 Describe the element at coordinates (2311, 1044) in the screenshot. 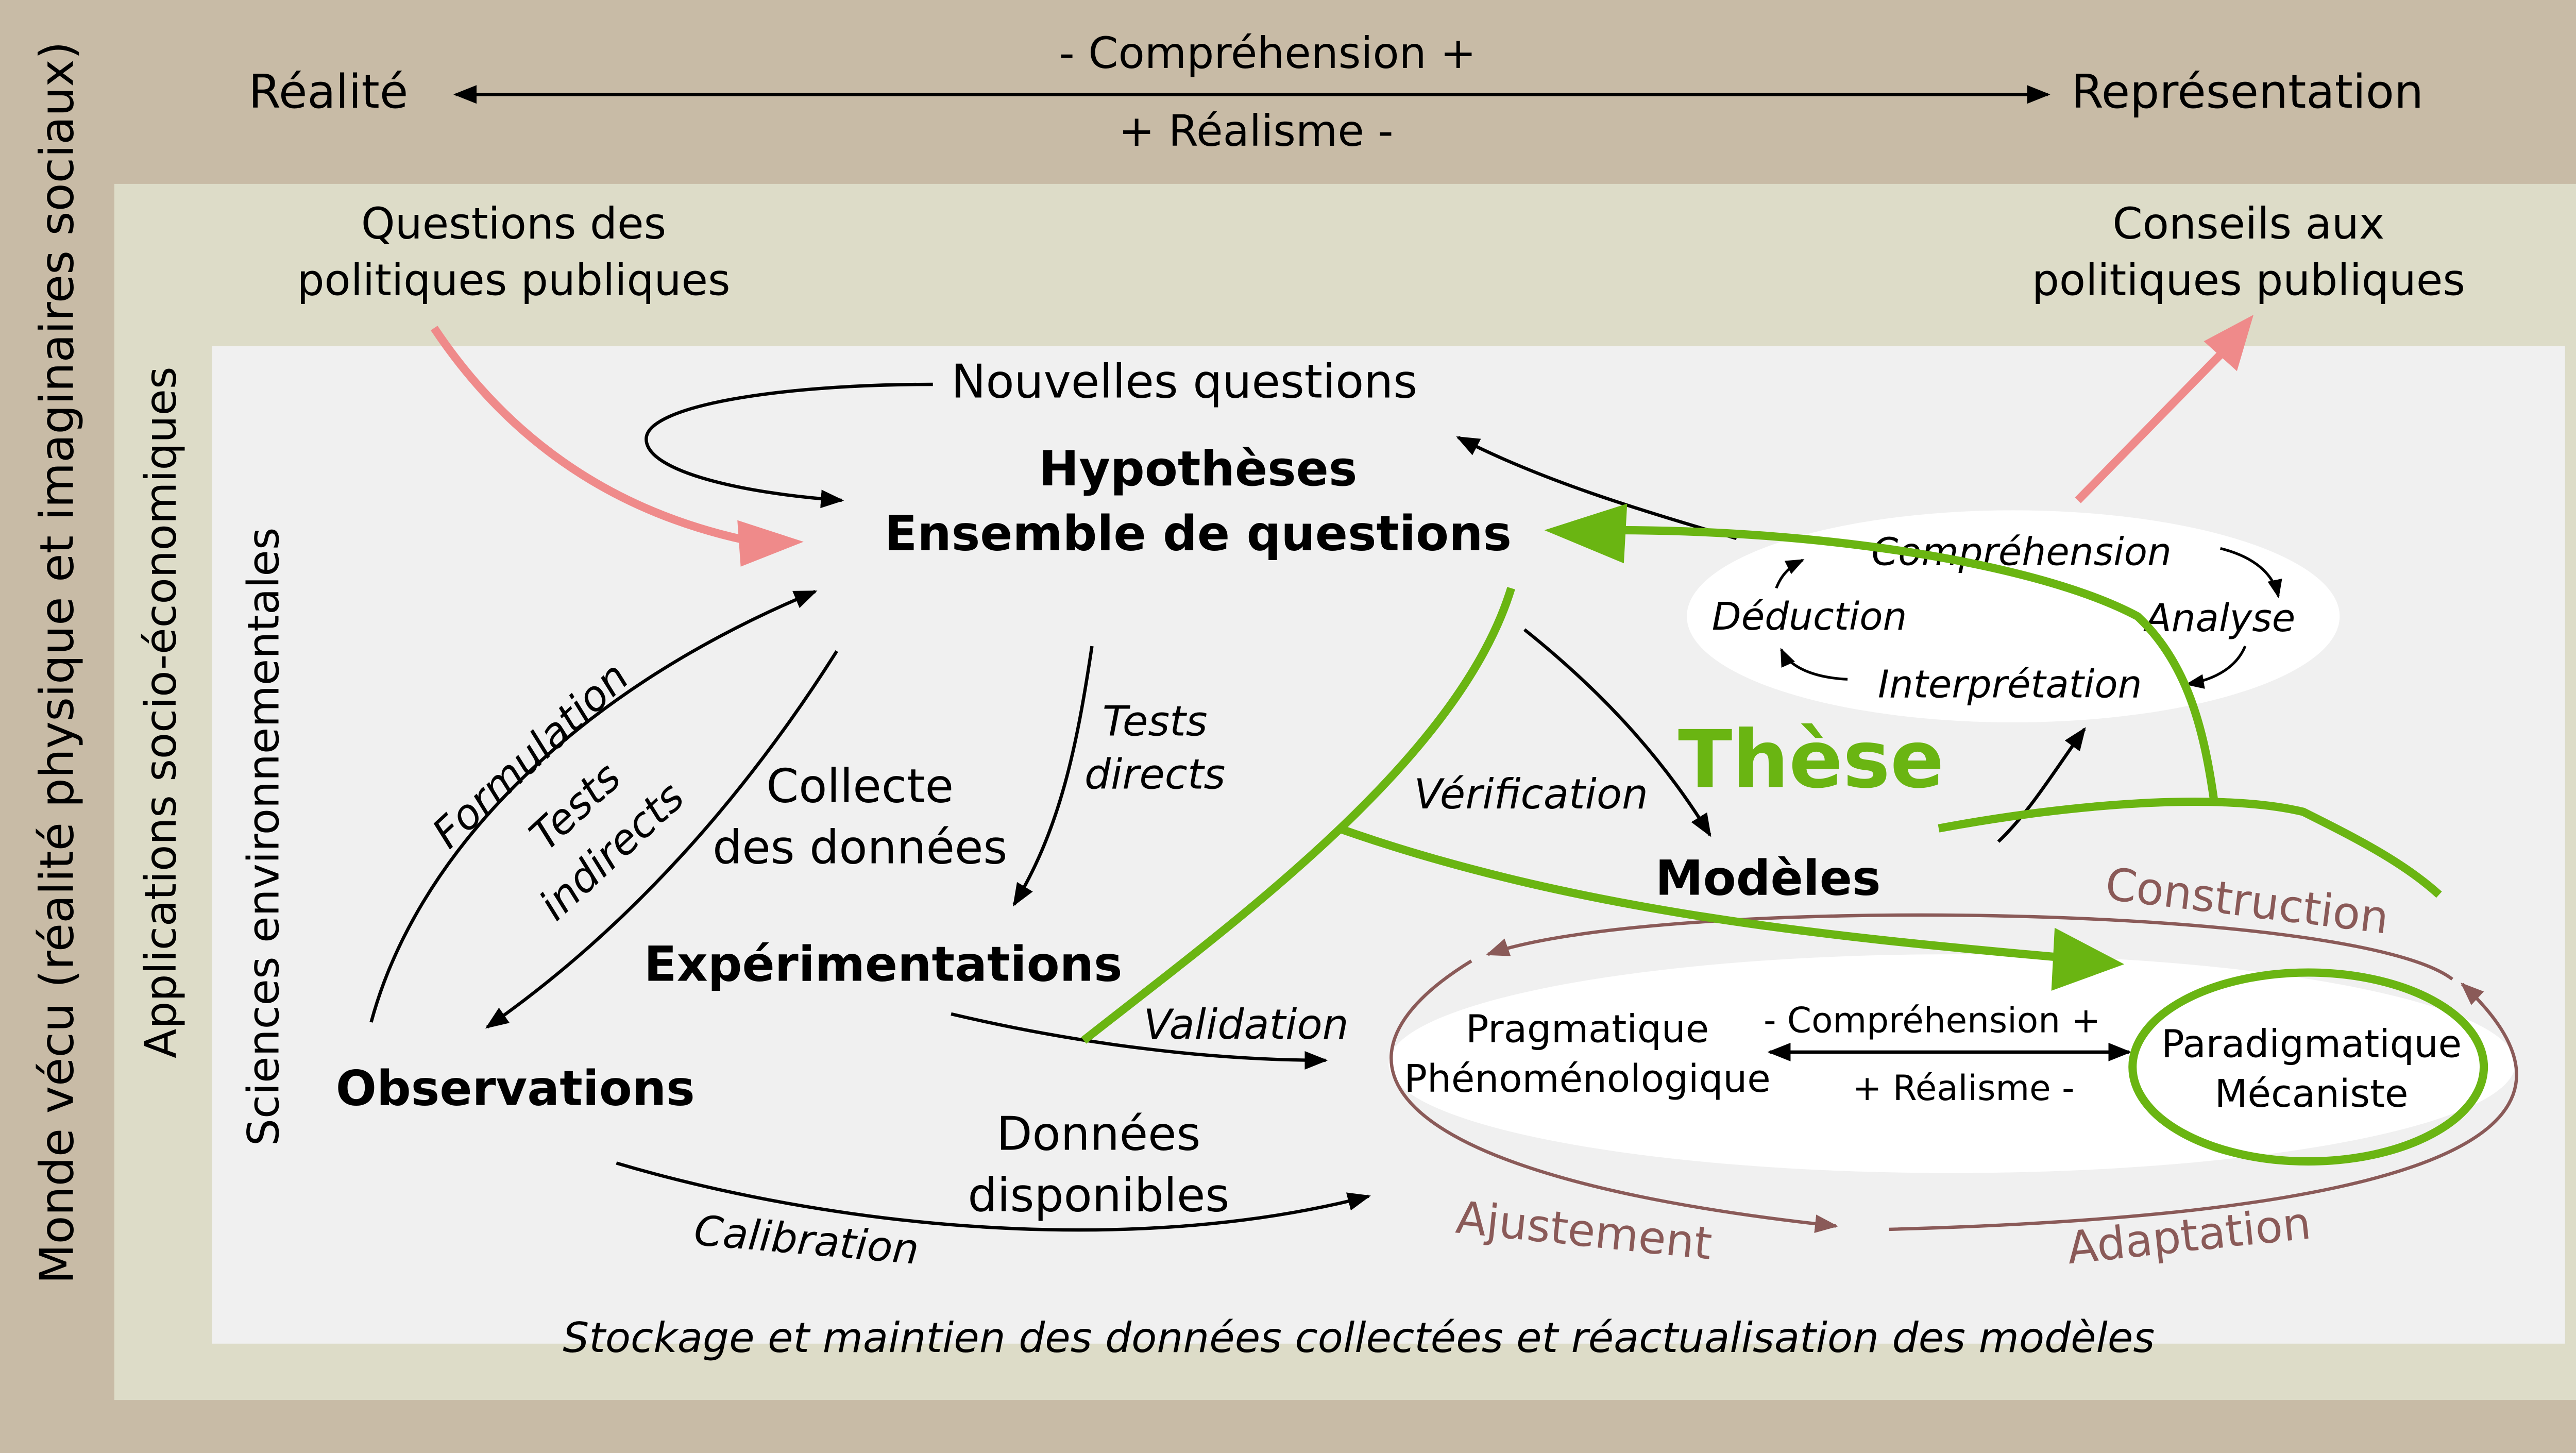

I see `paradigmatique-label: Paradigmatique` at that location.